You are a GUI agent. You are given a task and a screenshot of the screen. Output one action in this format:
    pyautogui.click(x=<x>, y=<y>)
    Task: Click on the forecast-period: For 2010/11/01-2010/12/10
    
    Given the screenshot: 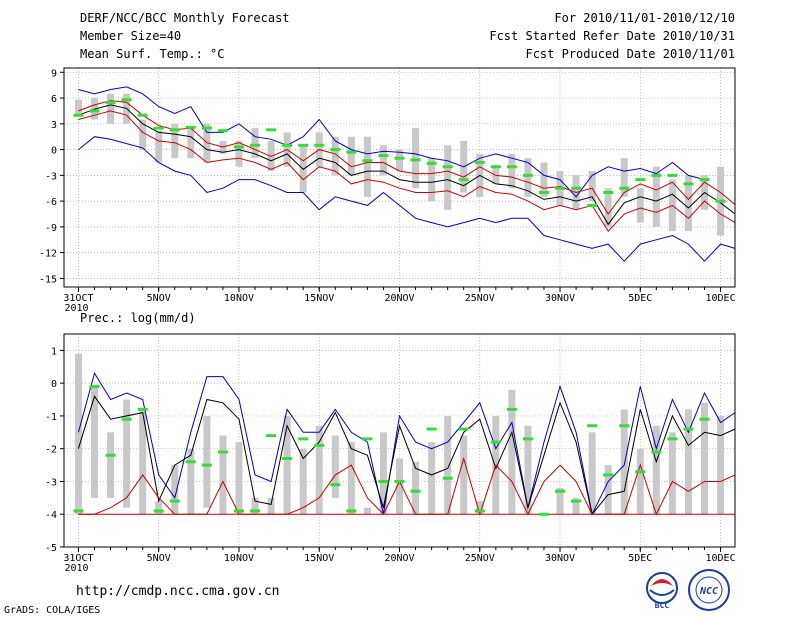 What is the action you would take?
    pyautogui.click(x=644, y=18)
    